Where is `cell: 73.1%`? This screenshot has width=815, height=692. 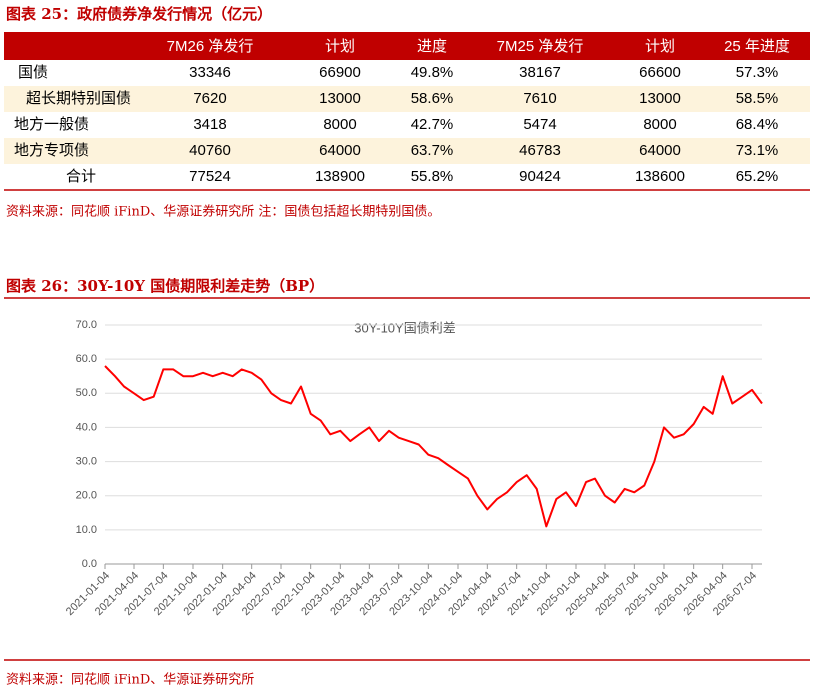
cell: 73.1% is located at coordinates (757, 150).